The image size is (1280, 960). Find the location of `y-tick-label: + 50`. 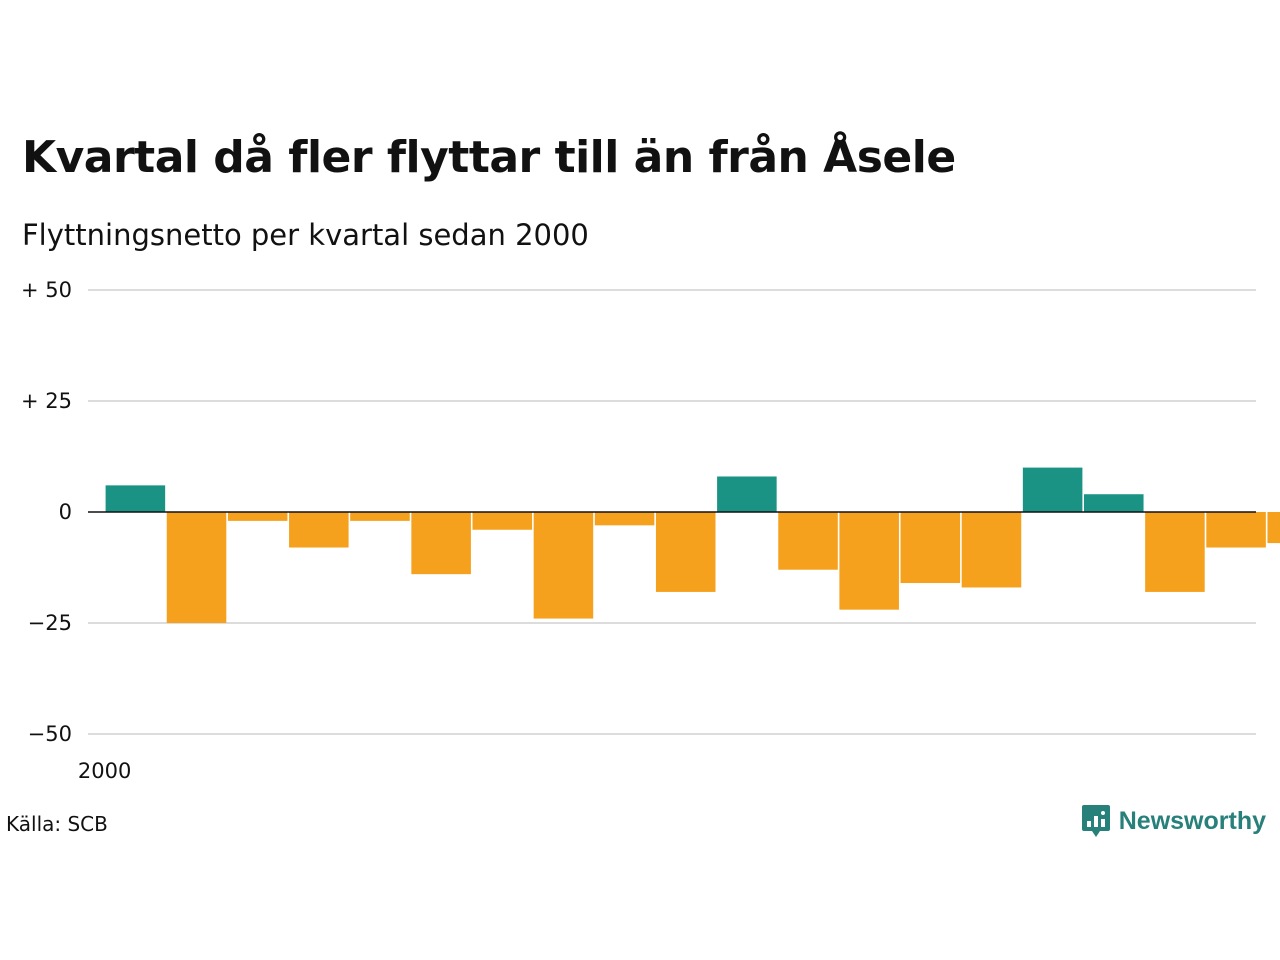

y-tick-label: + 50 is located at coordinates (46, 290).